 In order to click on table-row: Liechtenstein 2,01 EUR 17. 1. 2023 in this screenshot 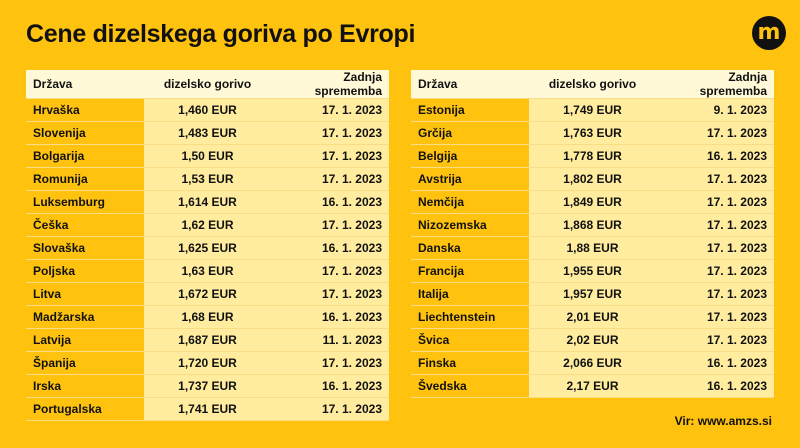, I will do `click(592, 317)`.